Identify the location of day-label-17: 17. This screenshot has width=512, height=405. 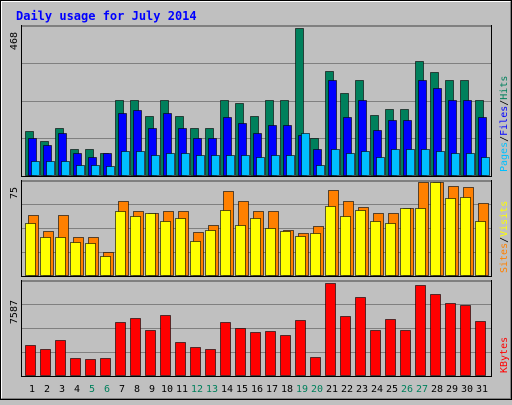
(272, 389).